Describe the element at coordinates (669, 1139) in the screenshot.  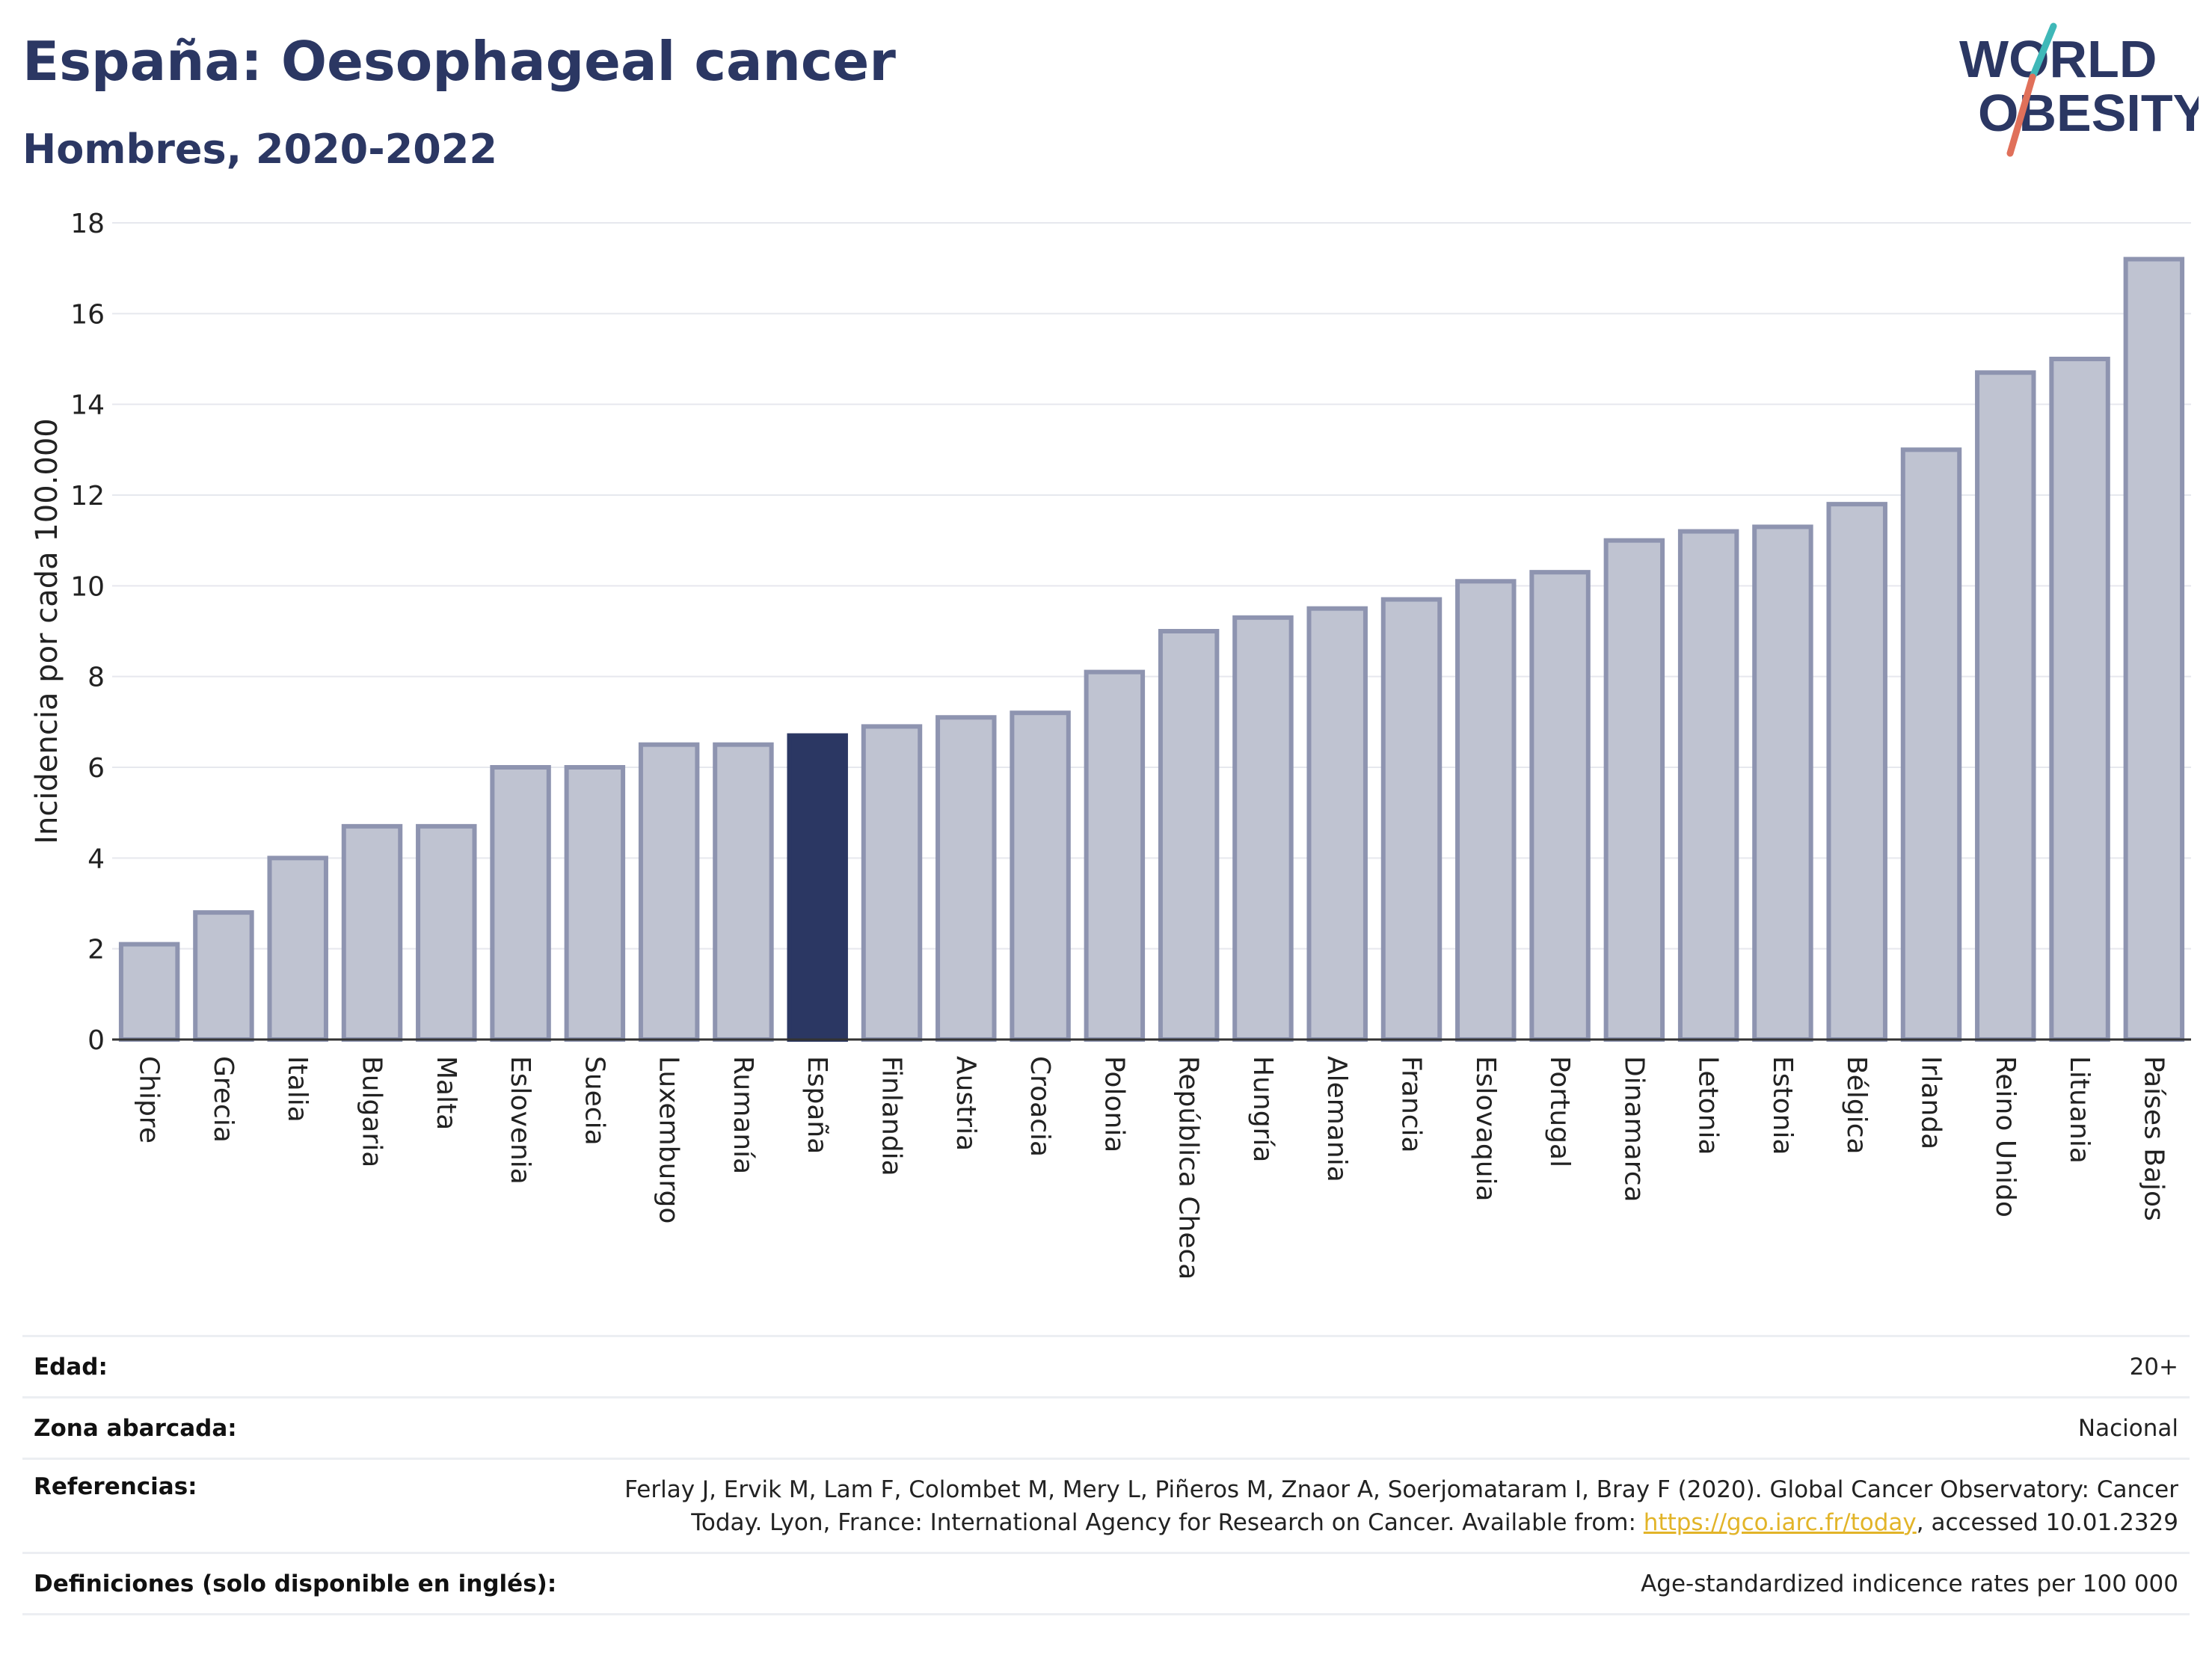
I see `x-tick-label: Luxemburgo` at that location.